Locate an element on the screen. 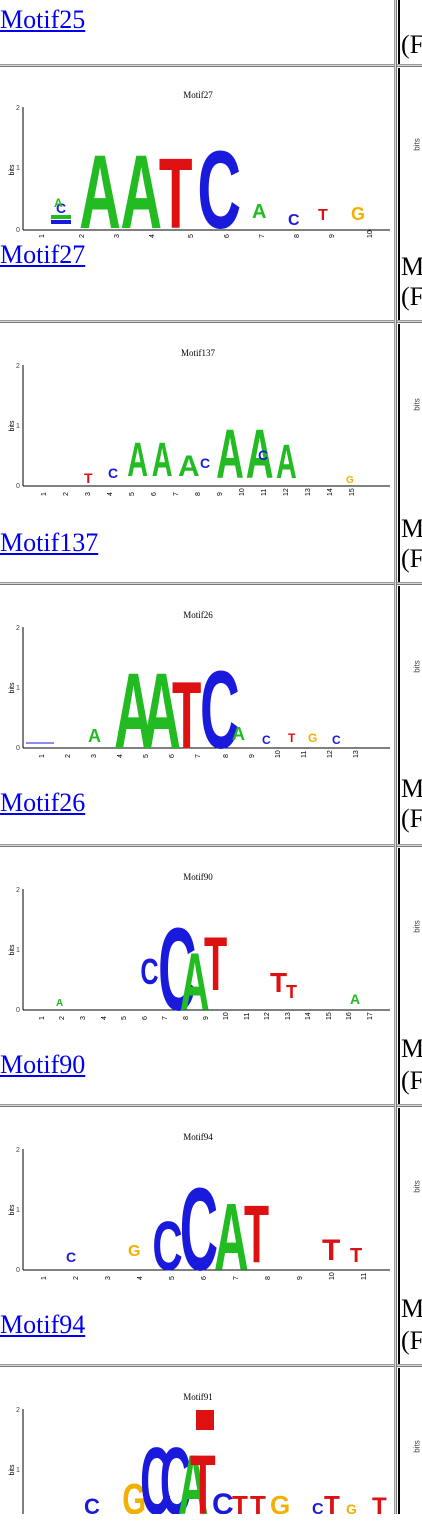 The image size is (422, 1540). motif-link-137: Motif137 is located at coordinates (49, 542).